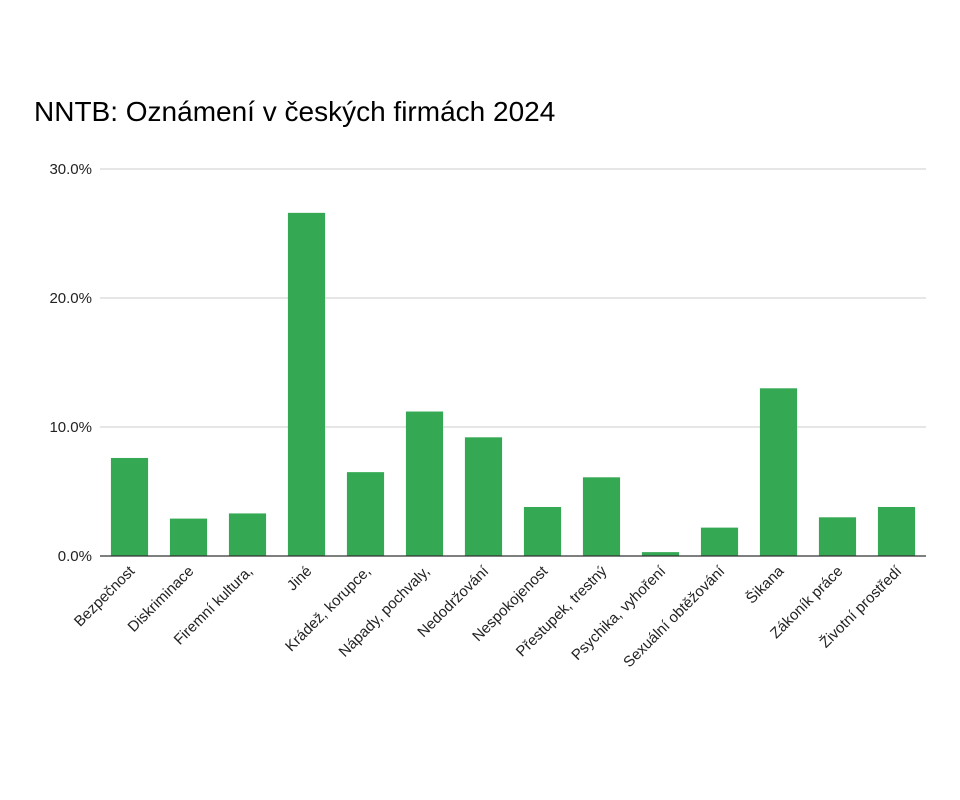 This screenshot has height=800, width=960. I want to click on chart-title: NNTB: Oznámení v českých firmách 2024, so click(295, 111).